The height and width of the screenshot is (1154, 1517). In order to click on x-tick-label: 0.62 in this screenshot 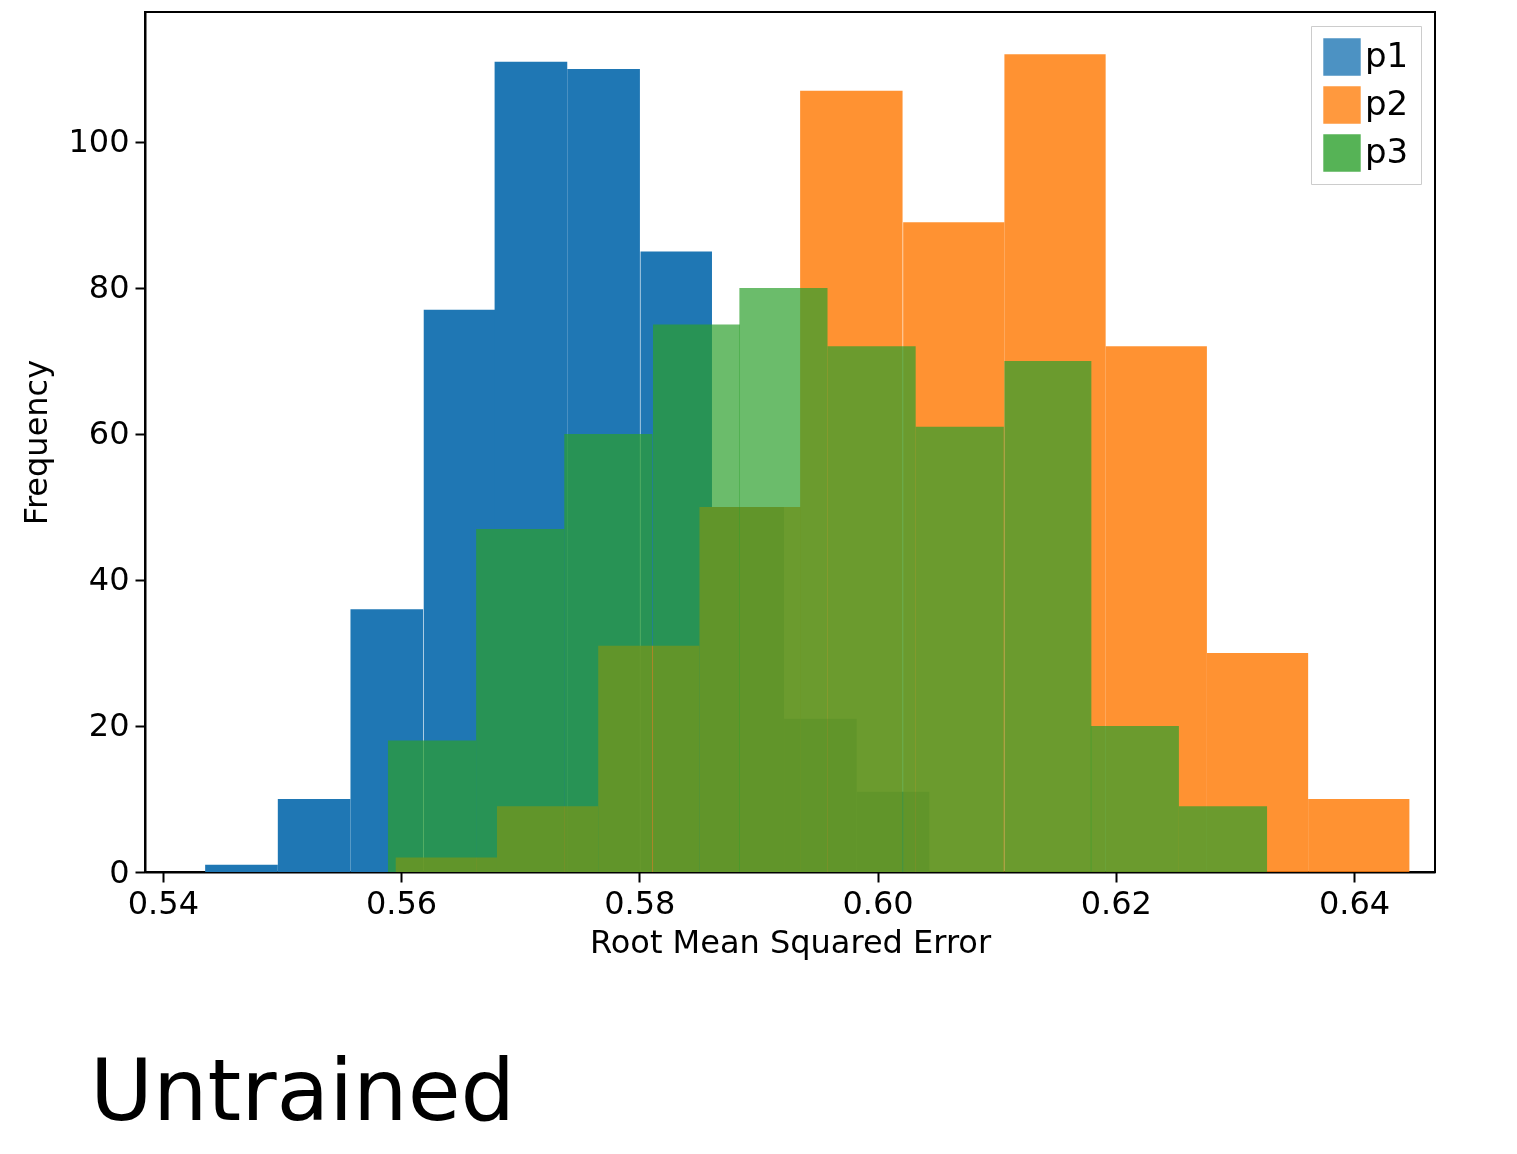, I will do `click(1116, 902)`.